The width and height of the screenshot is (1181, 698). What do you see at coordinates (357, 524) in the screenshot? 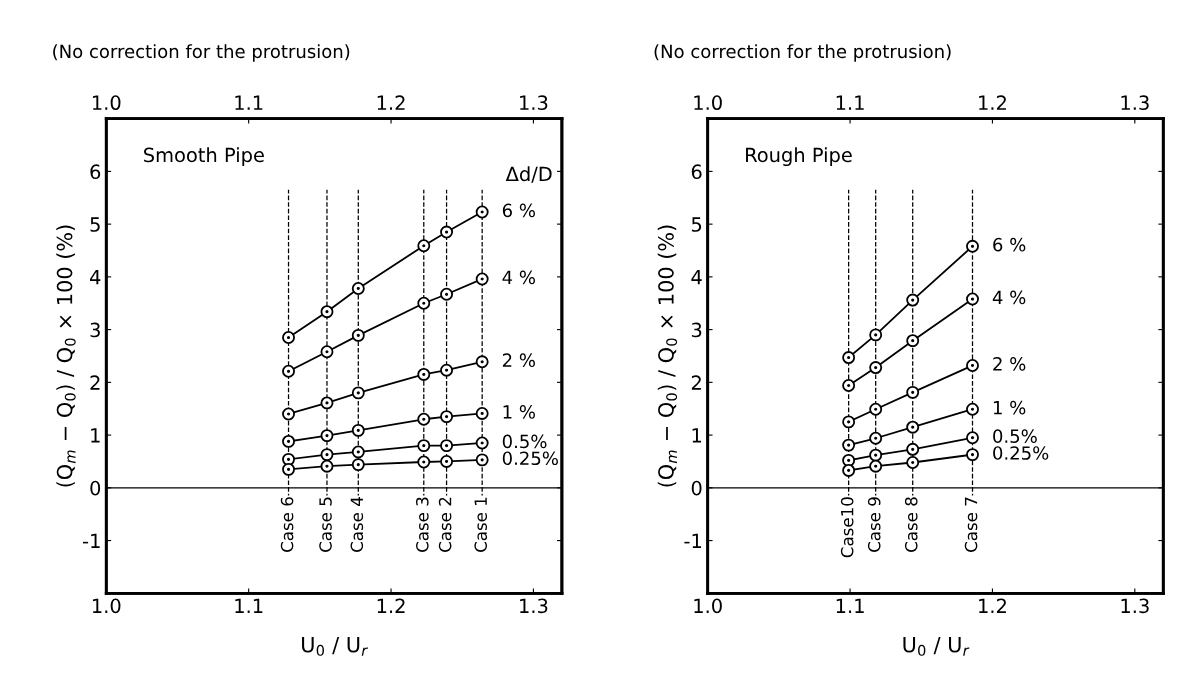
I see `ref-line-label: Case 4` at bounding box center [357, 524].